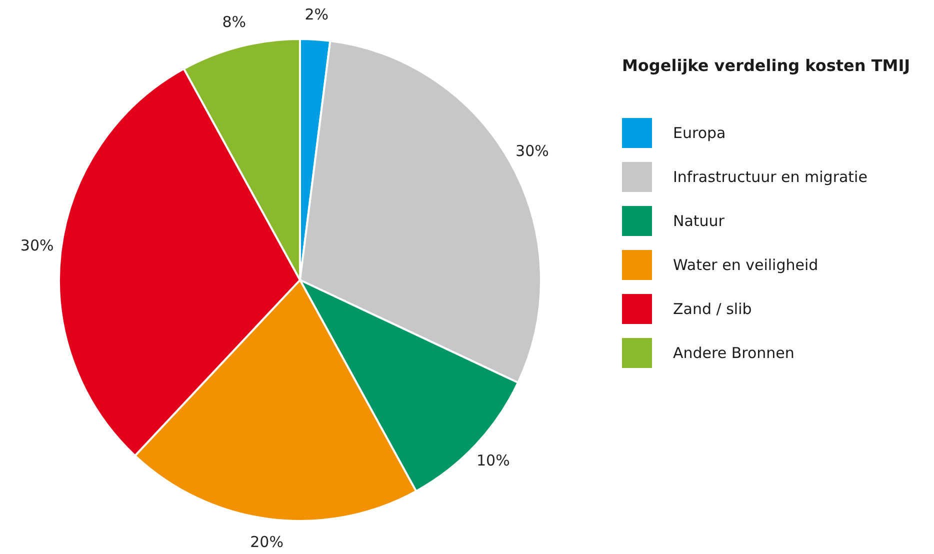 The image size is (934, 554). Describe the element at coordinates (234, 22) in the screenshot. I see `data-label: 8%` at that location.